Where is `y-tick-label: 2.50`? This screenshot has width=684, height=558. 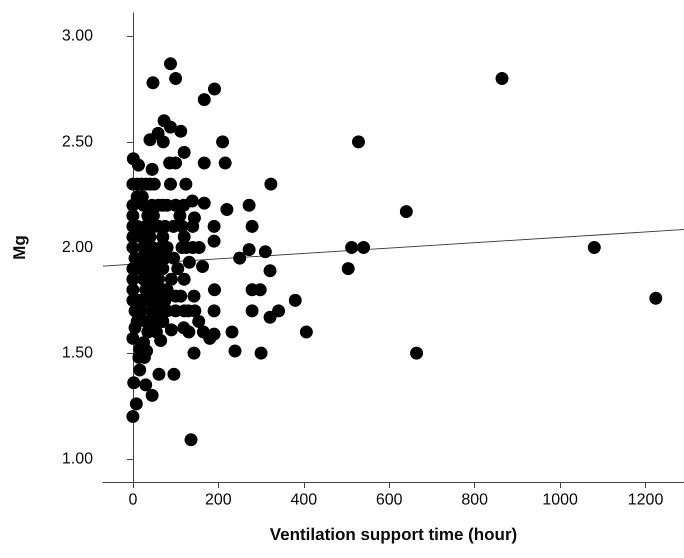 y-tick-label: 2.50 is located at coordinates (78, 141).